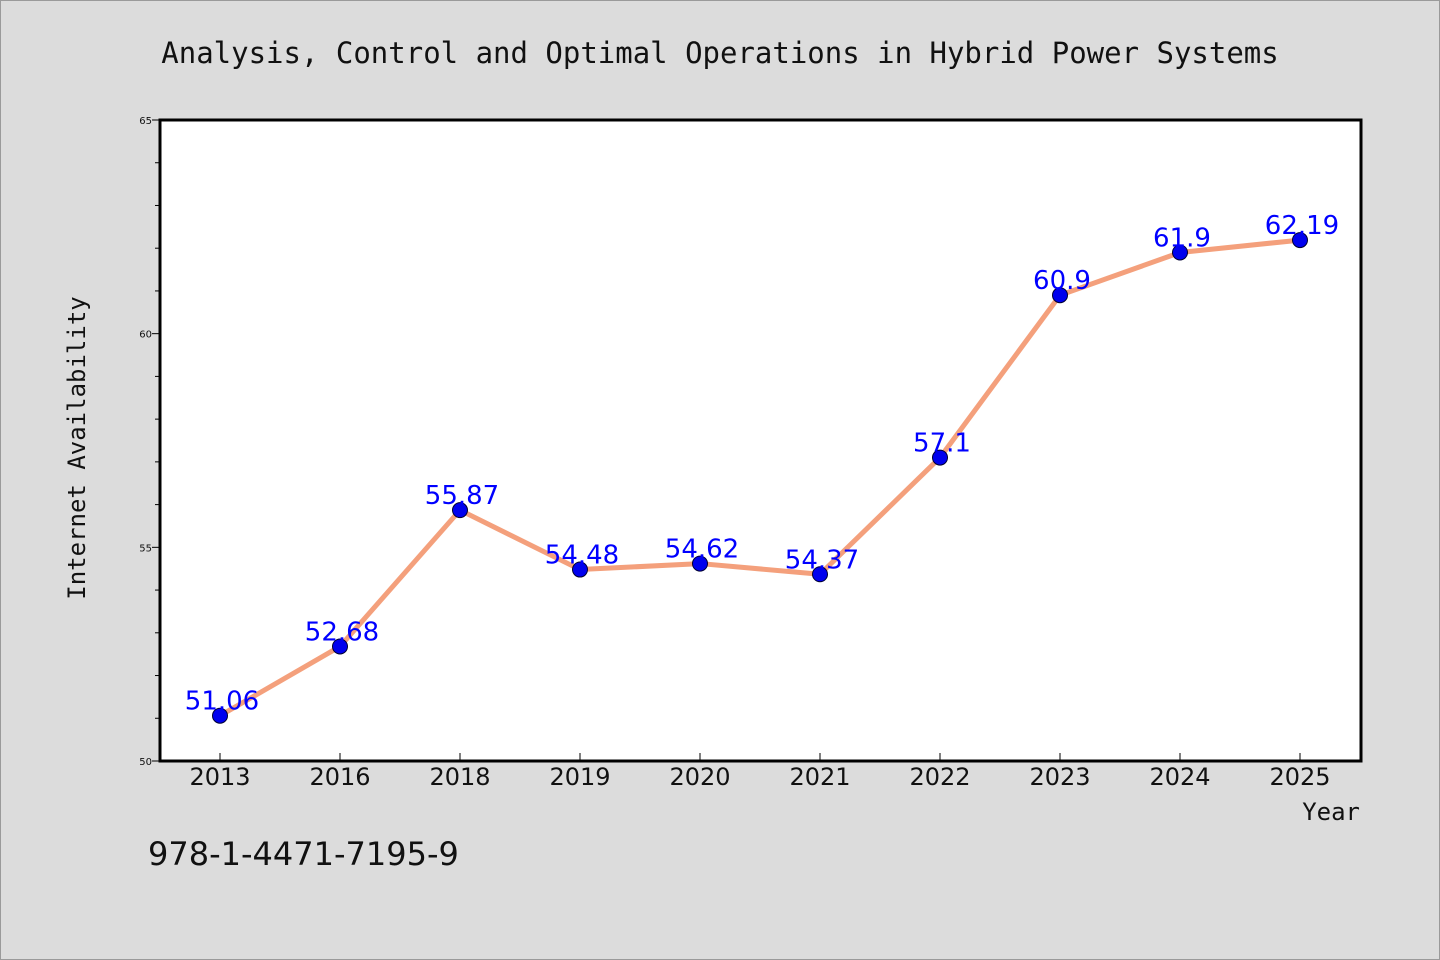 This screenshot has height=960, width=1440. What do you see at coordinates (145, 335) in the screenshot?
I see `y-tick-label: 60` at bounding box center [145, 335].